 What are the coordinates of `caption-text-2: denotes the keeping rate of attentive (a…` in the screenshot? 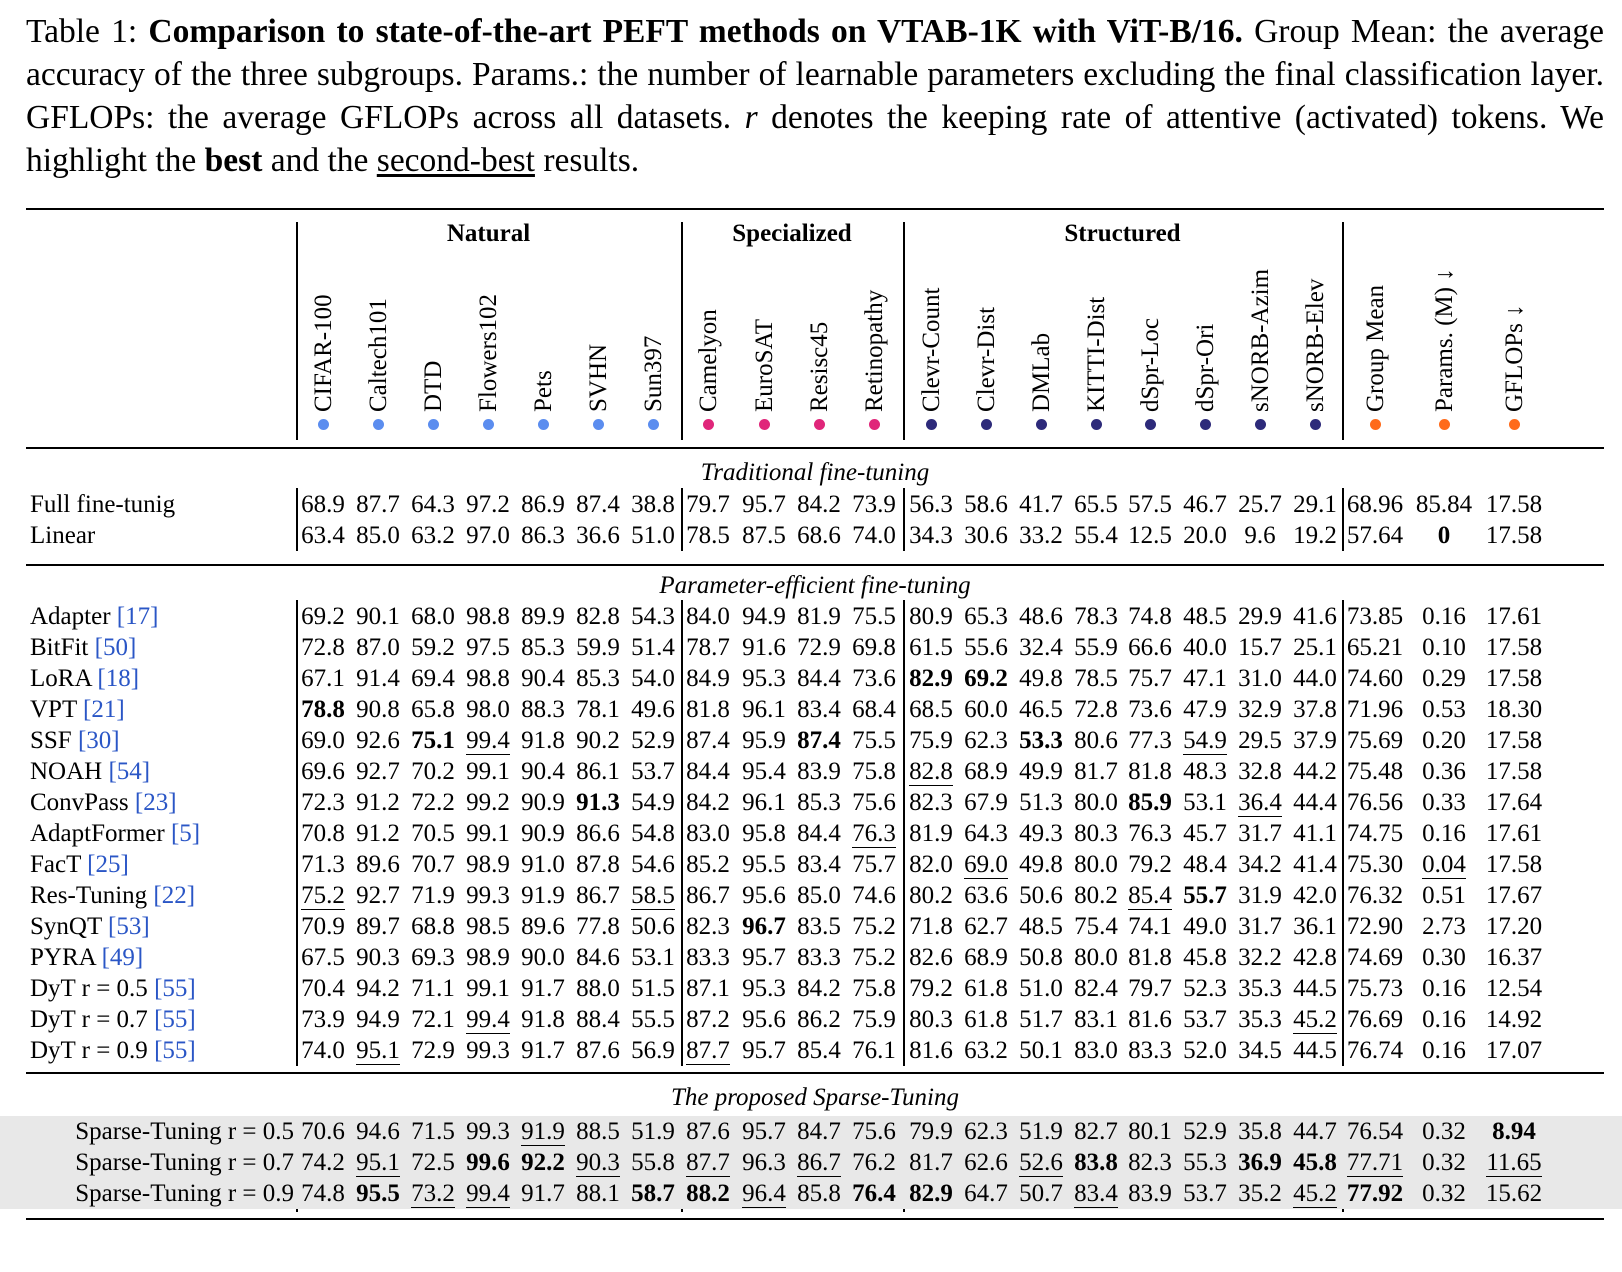 It's located at (815, 139).